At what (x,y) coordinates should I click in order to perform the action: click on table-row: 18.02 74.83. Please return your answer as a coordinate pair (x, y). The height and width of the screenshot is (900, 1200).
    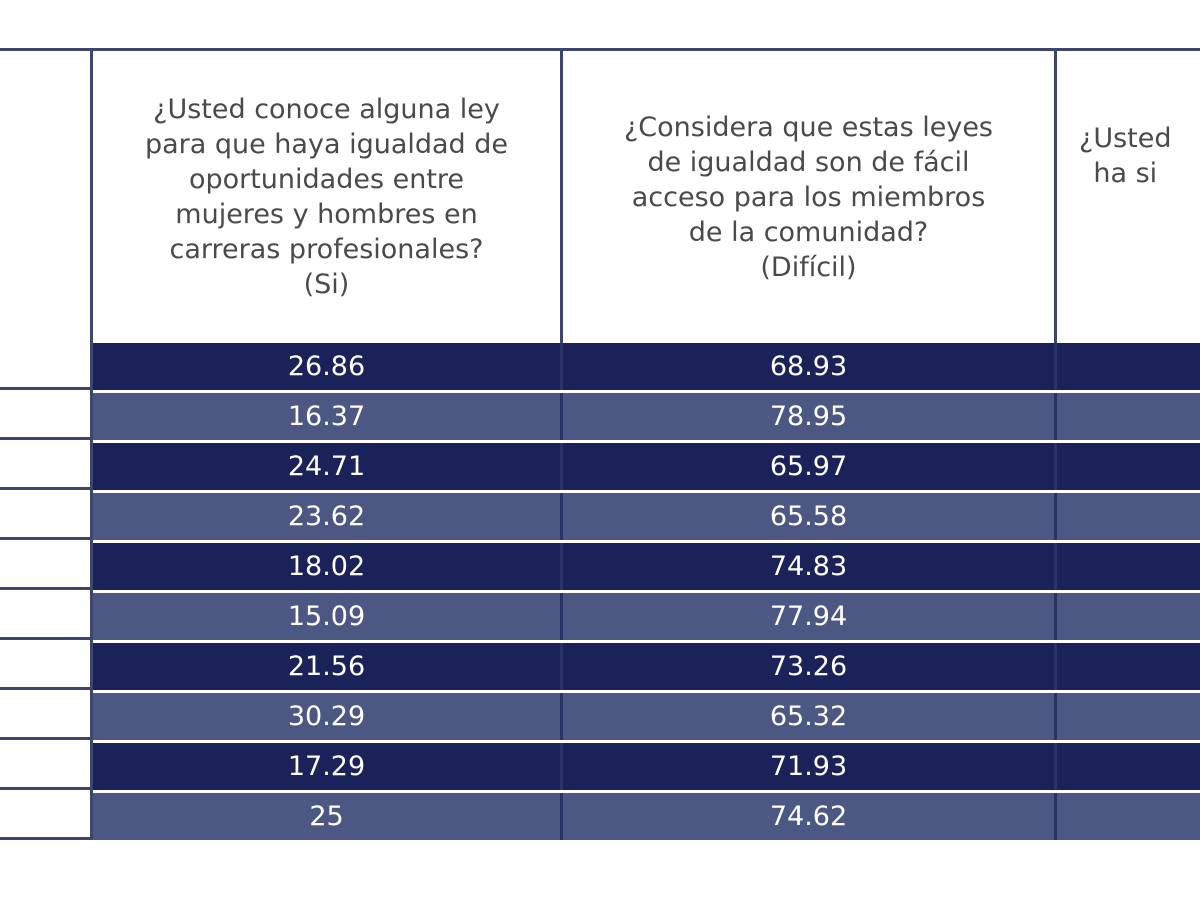
    Looking at the image, I should click on (600, 566).